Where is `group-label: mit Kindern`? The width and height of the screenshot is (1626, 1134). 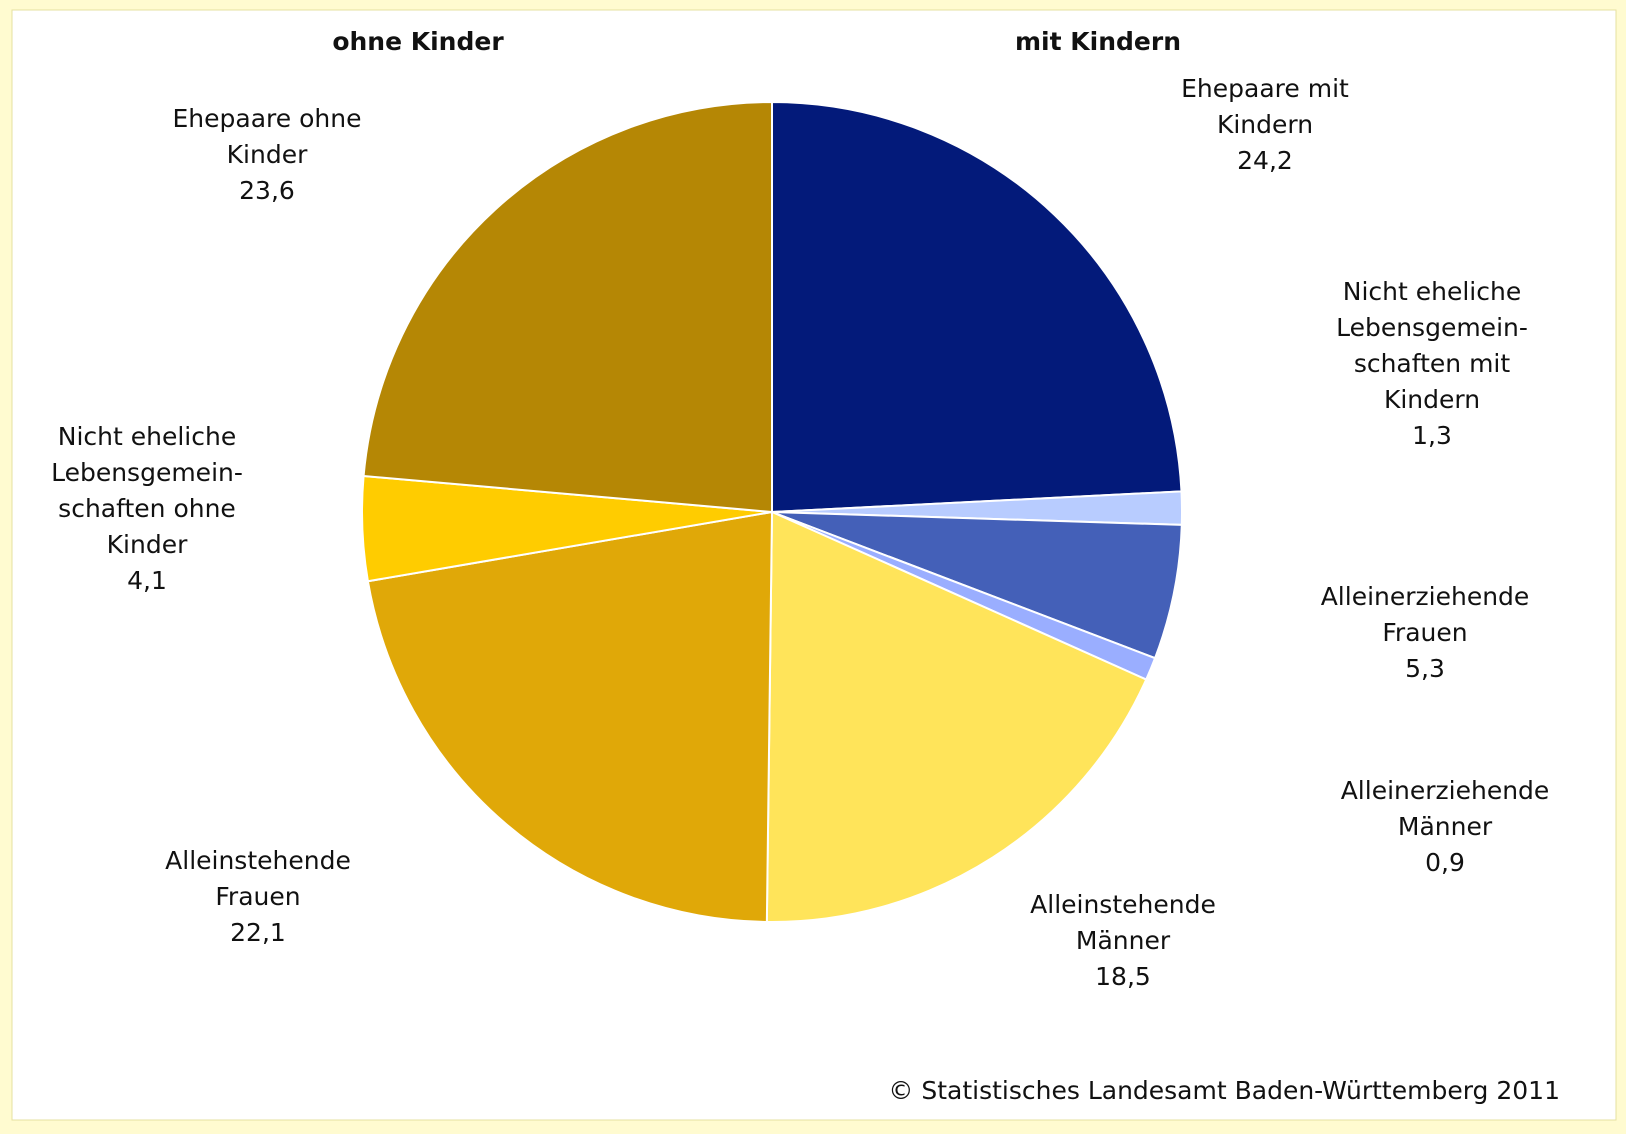 group-label: mit Kindern is located at coordinates (1098, 41).